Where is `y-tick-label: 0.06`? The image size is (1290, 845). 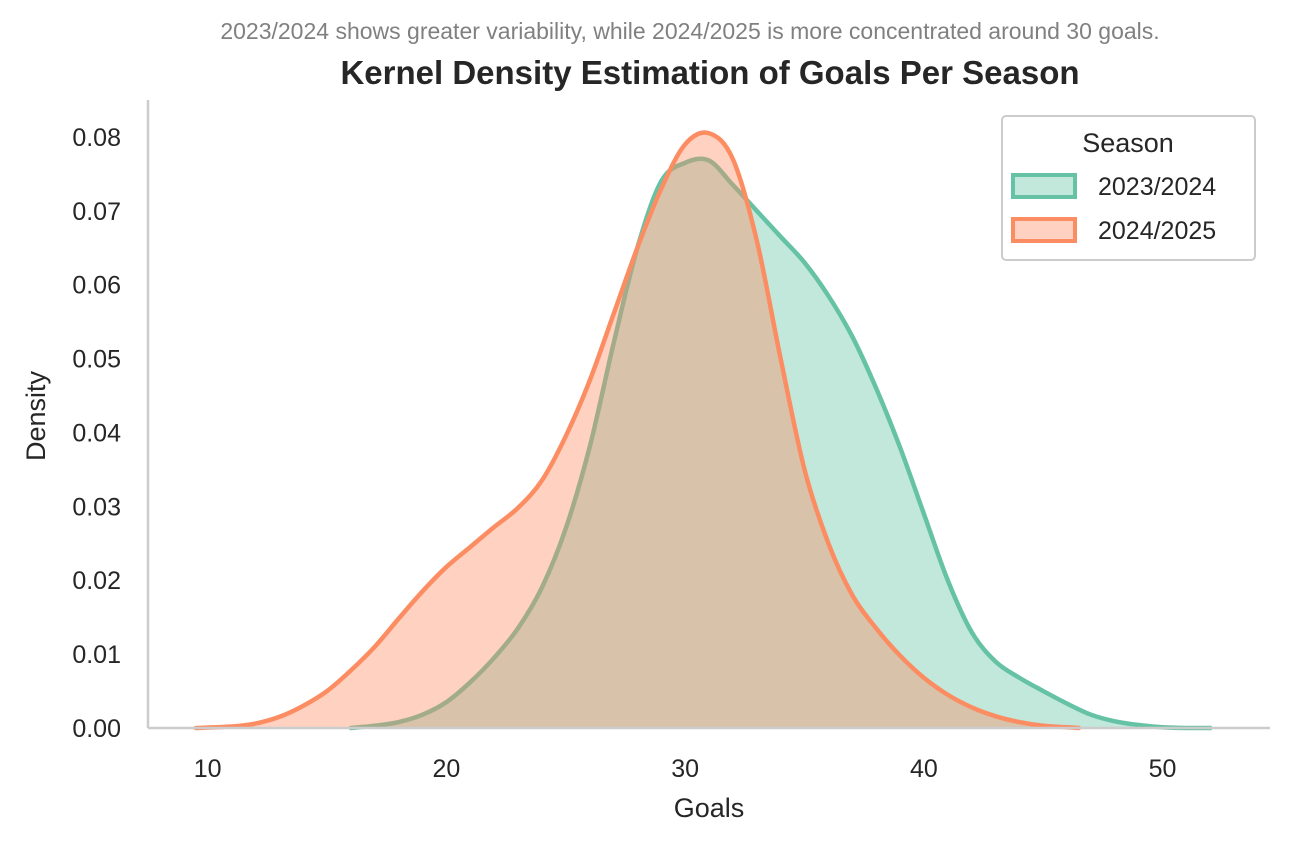
y-tick-label: 0.06 is located at coordinates (96, 286).